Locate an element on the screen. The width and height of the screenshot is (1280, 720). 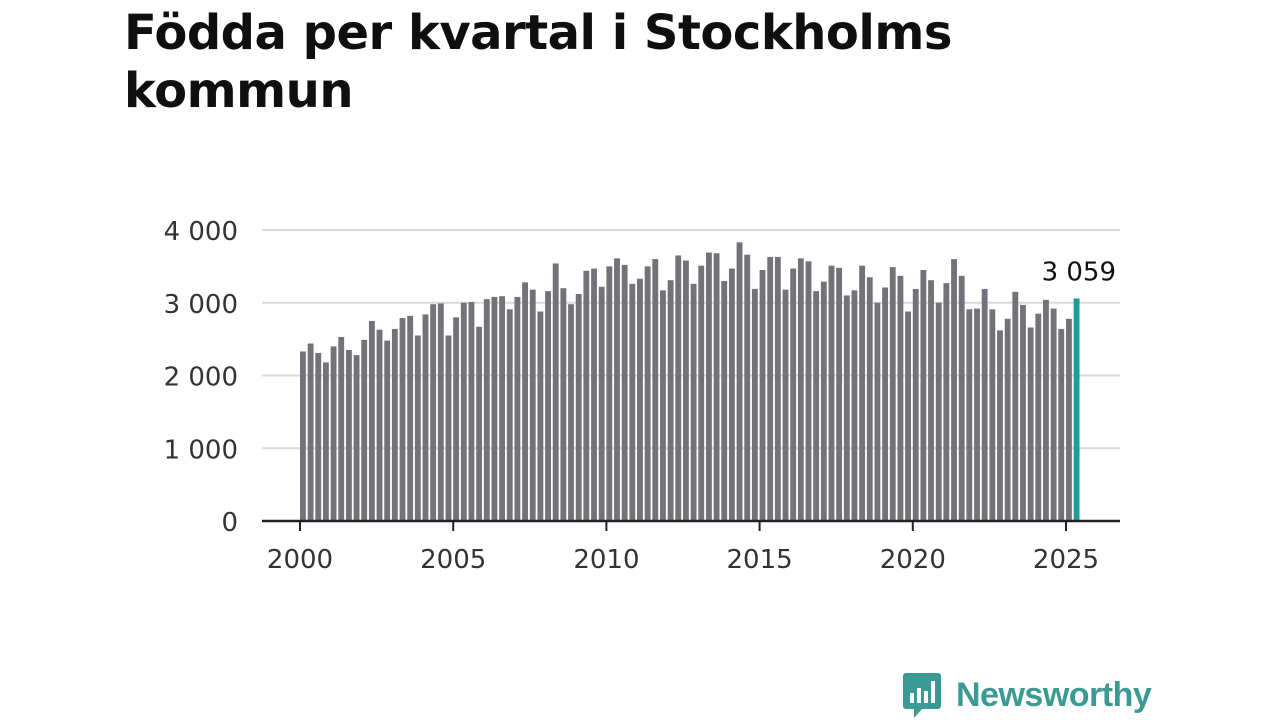
y-tick-label: 4 000 is located at coordinates (201, 232).